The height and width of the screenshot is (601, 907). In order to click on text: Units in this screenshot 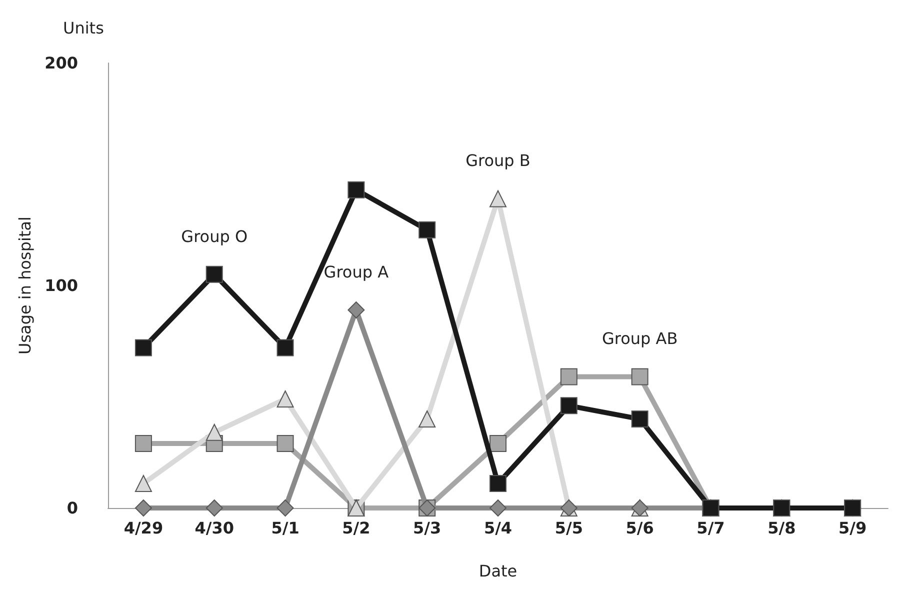, I will do `click(83, 28)`.